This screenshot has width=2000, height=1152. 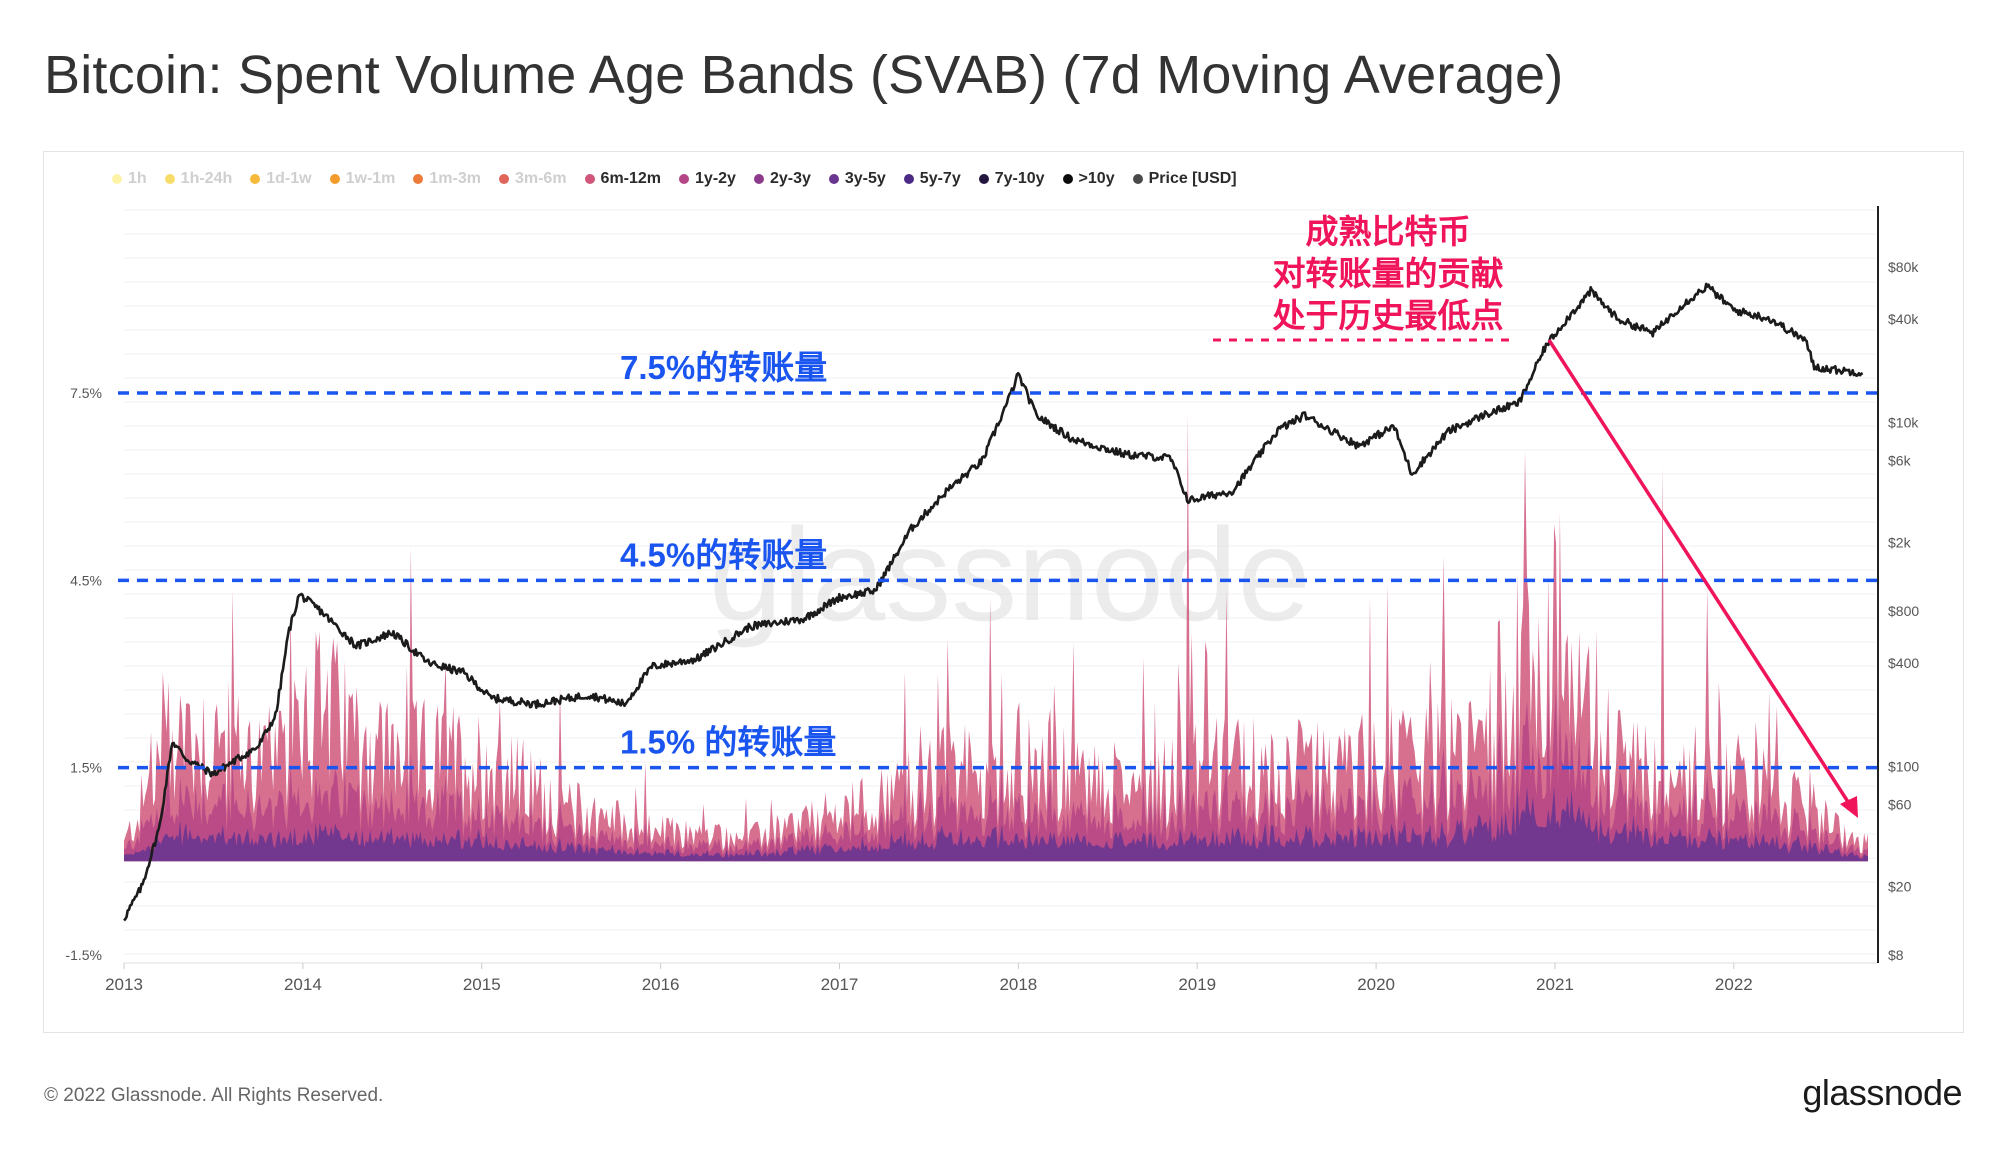 I want to click on note-line: 对转账量的贡献, so click(x=1388, y=273).